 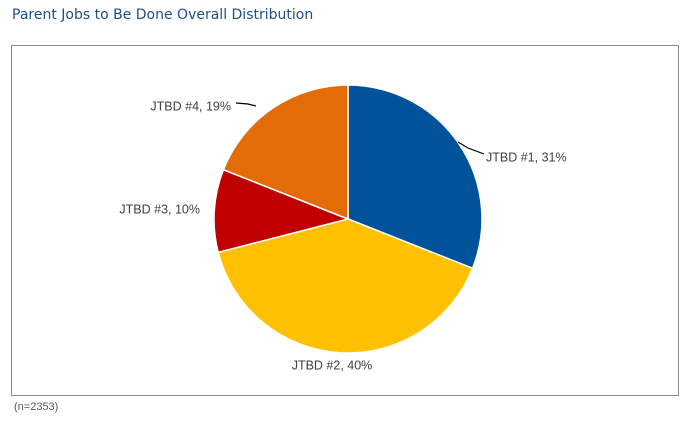 I want to click on slice-label: JTBD #3, 10%, so click(x=159, y=209).